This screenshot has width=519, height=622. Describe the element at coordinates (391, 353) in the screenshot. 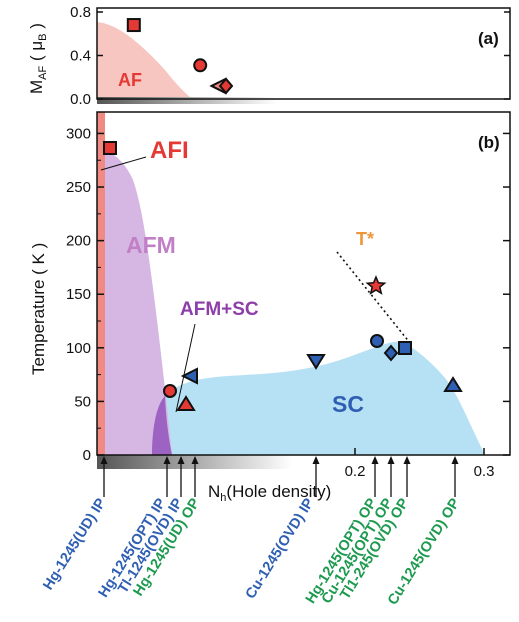

I see `panel-b-point-diamond` at that location.